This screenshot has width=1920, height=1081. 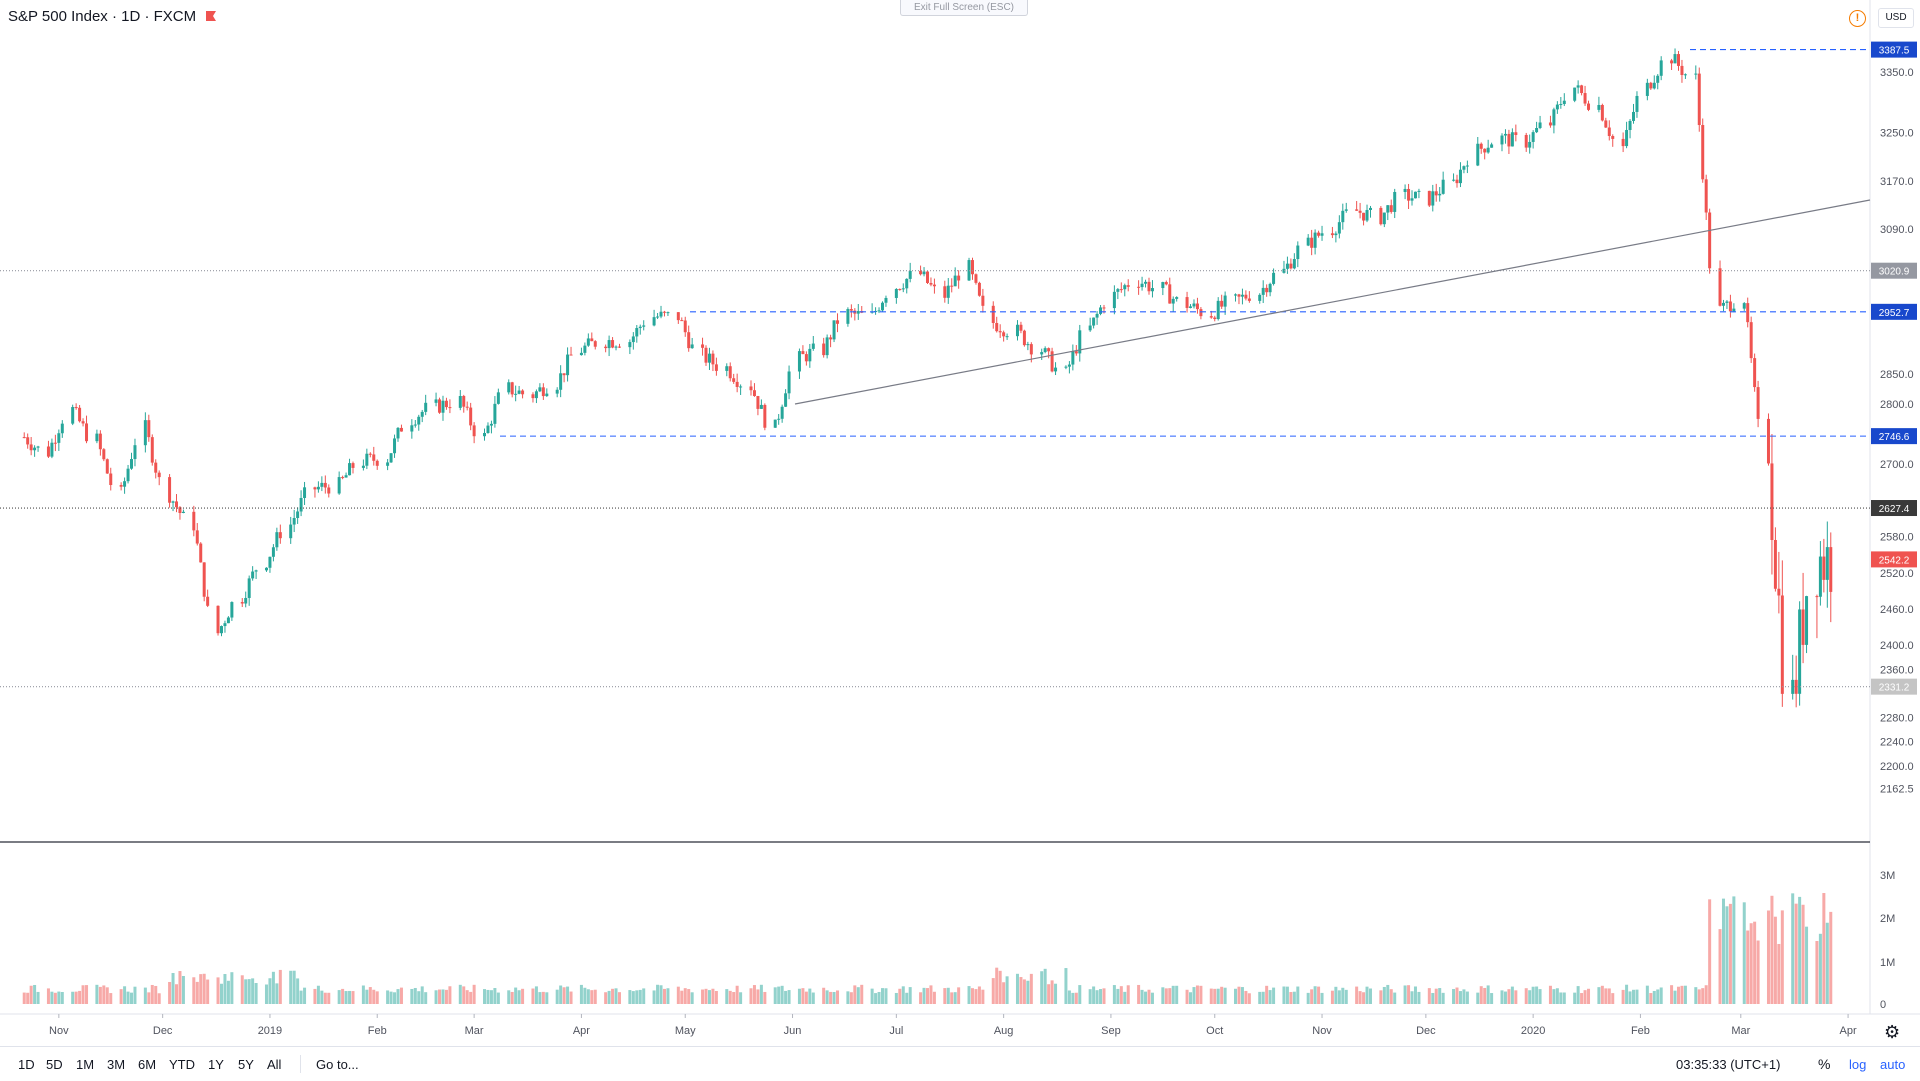 What do you see at coordinates (216, 1064) in the screenshot?
I see `range-1y-button: 1Y` at bounding box center [216, 1064].